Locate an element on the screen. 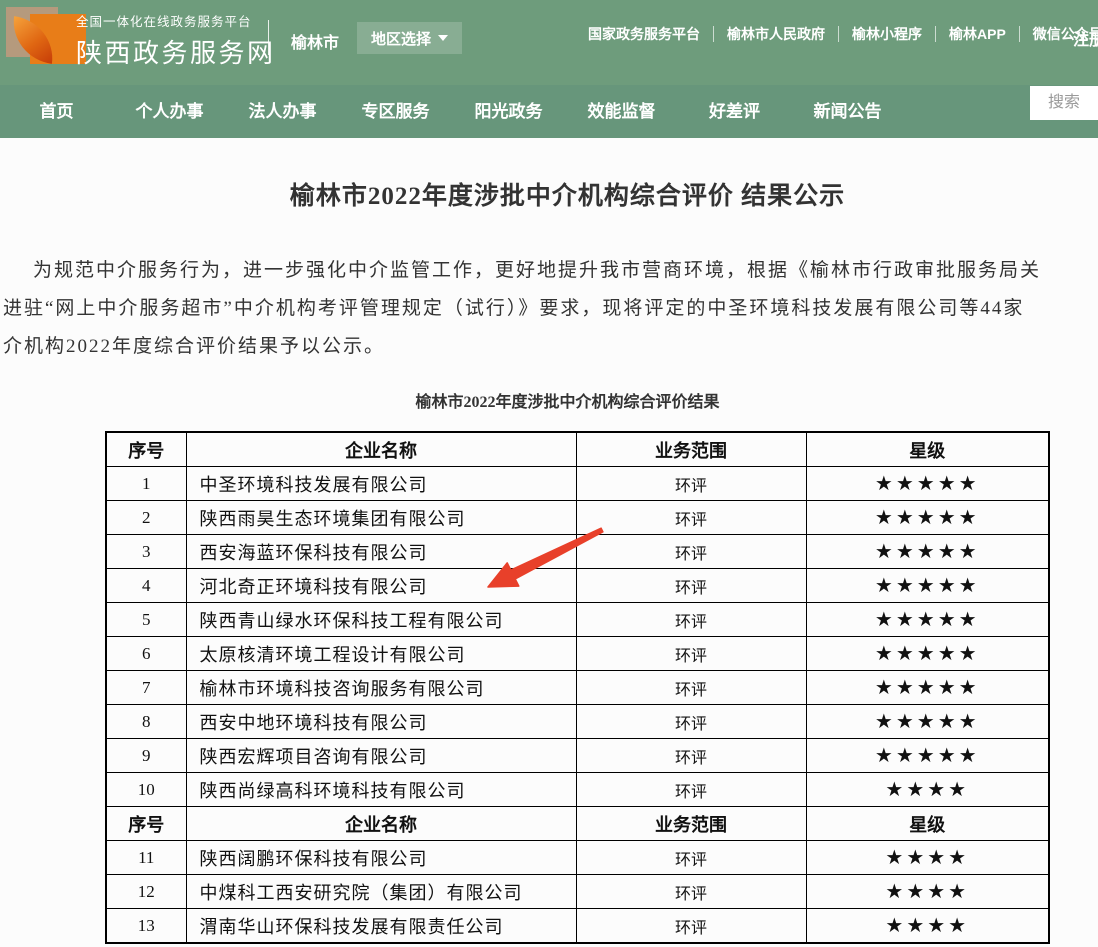 The image size is (1098, 947). company-name: 榆林市环境科技咨询服务有限公司 is located at coordinates (381, 687).